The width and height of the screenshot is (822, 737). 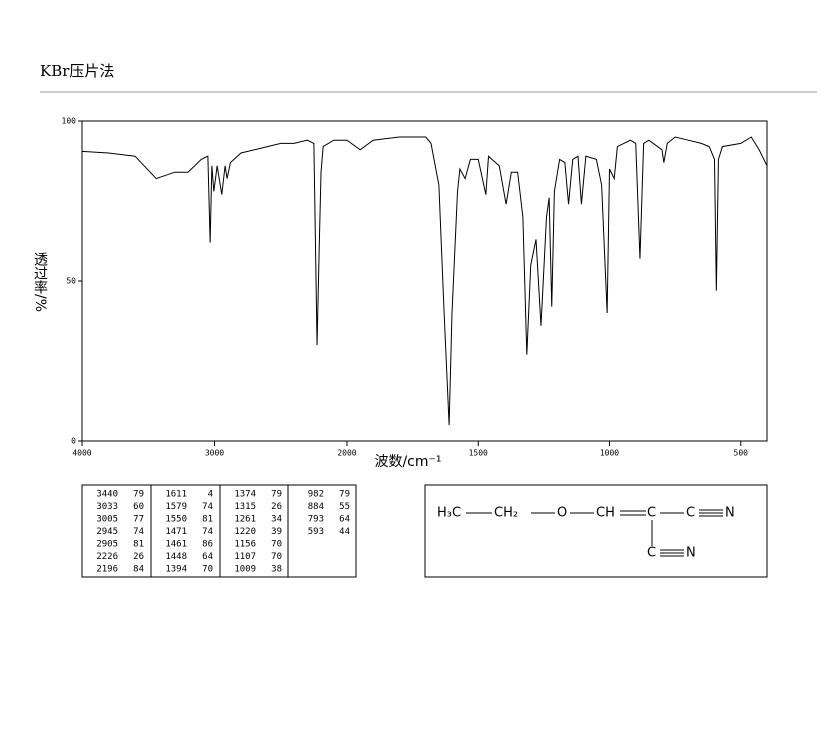 What do you see at coordinates (741, 453) in the screenshot?
I see `x-tick-label: 500` at bounding box center [741, 453].